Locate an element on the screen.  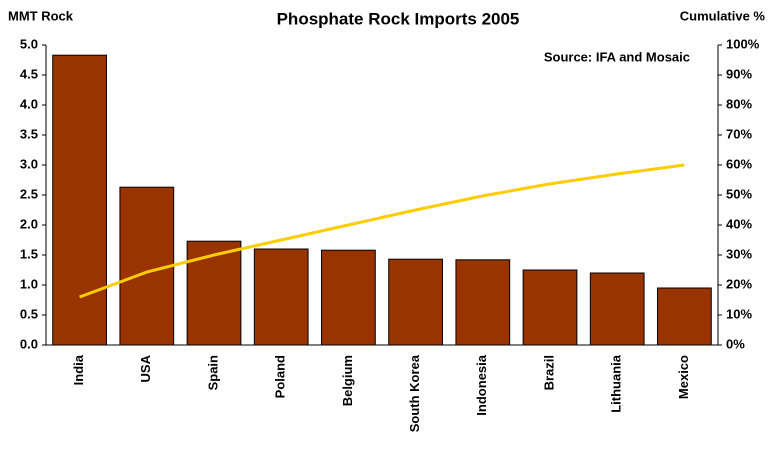
x-tick-label: Poland is located at coordinates (280, 376).